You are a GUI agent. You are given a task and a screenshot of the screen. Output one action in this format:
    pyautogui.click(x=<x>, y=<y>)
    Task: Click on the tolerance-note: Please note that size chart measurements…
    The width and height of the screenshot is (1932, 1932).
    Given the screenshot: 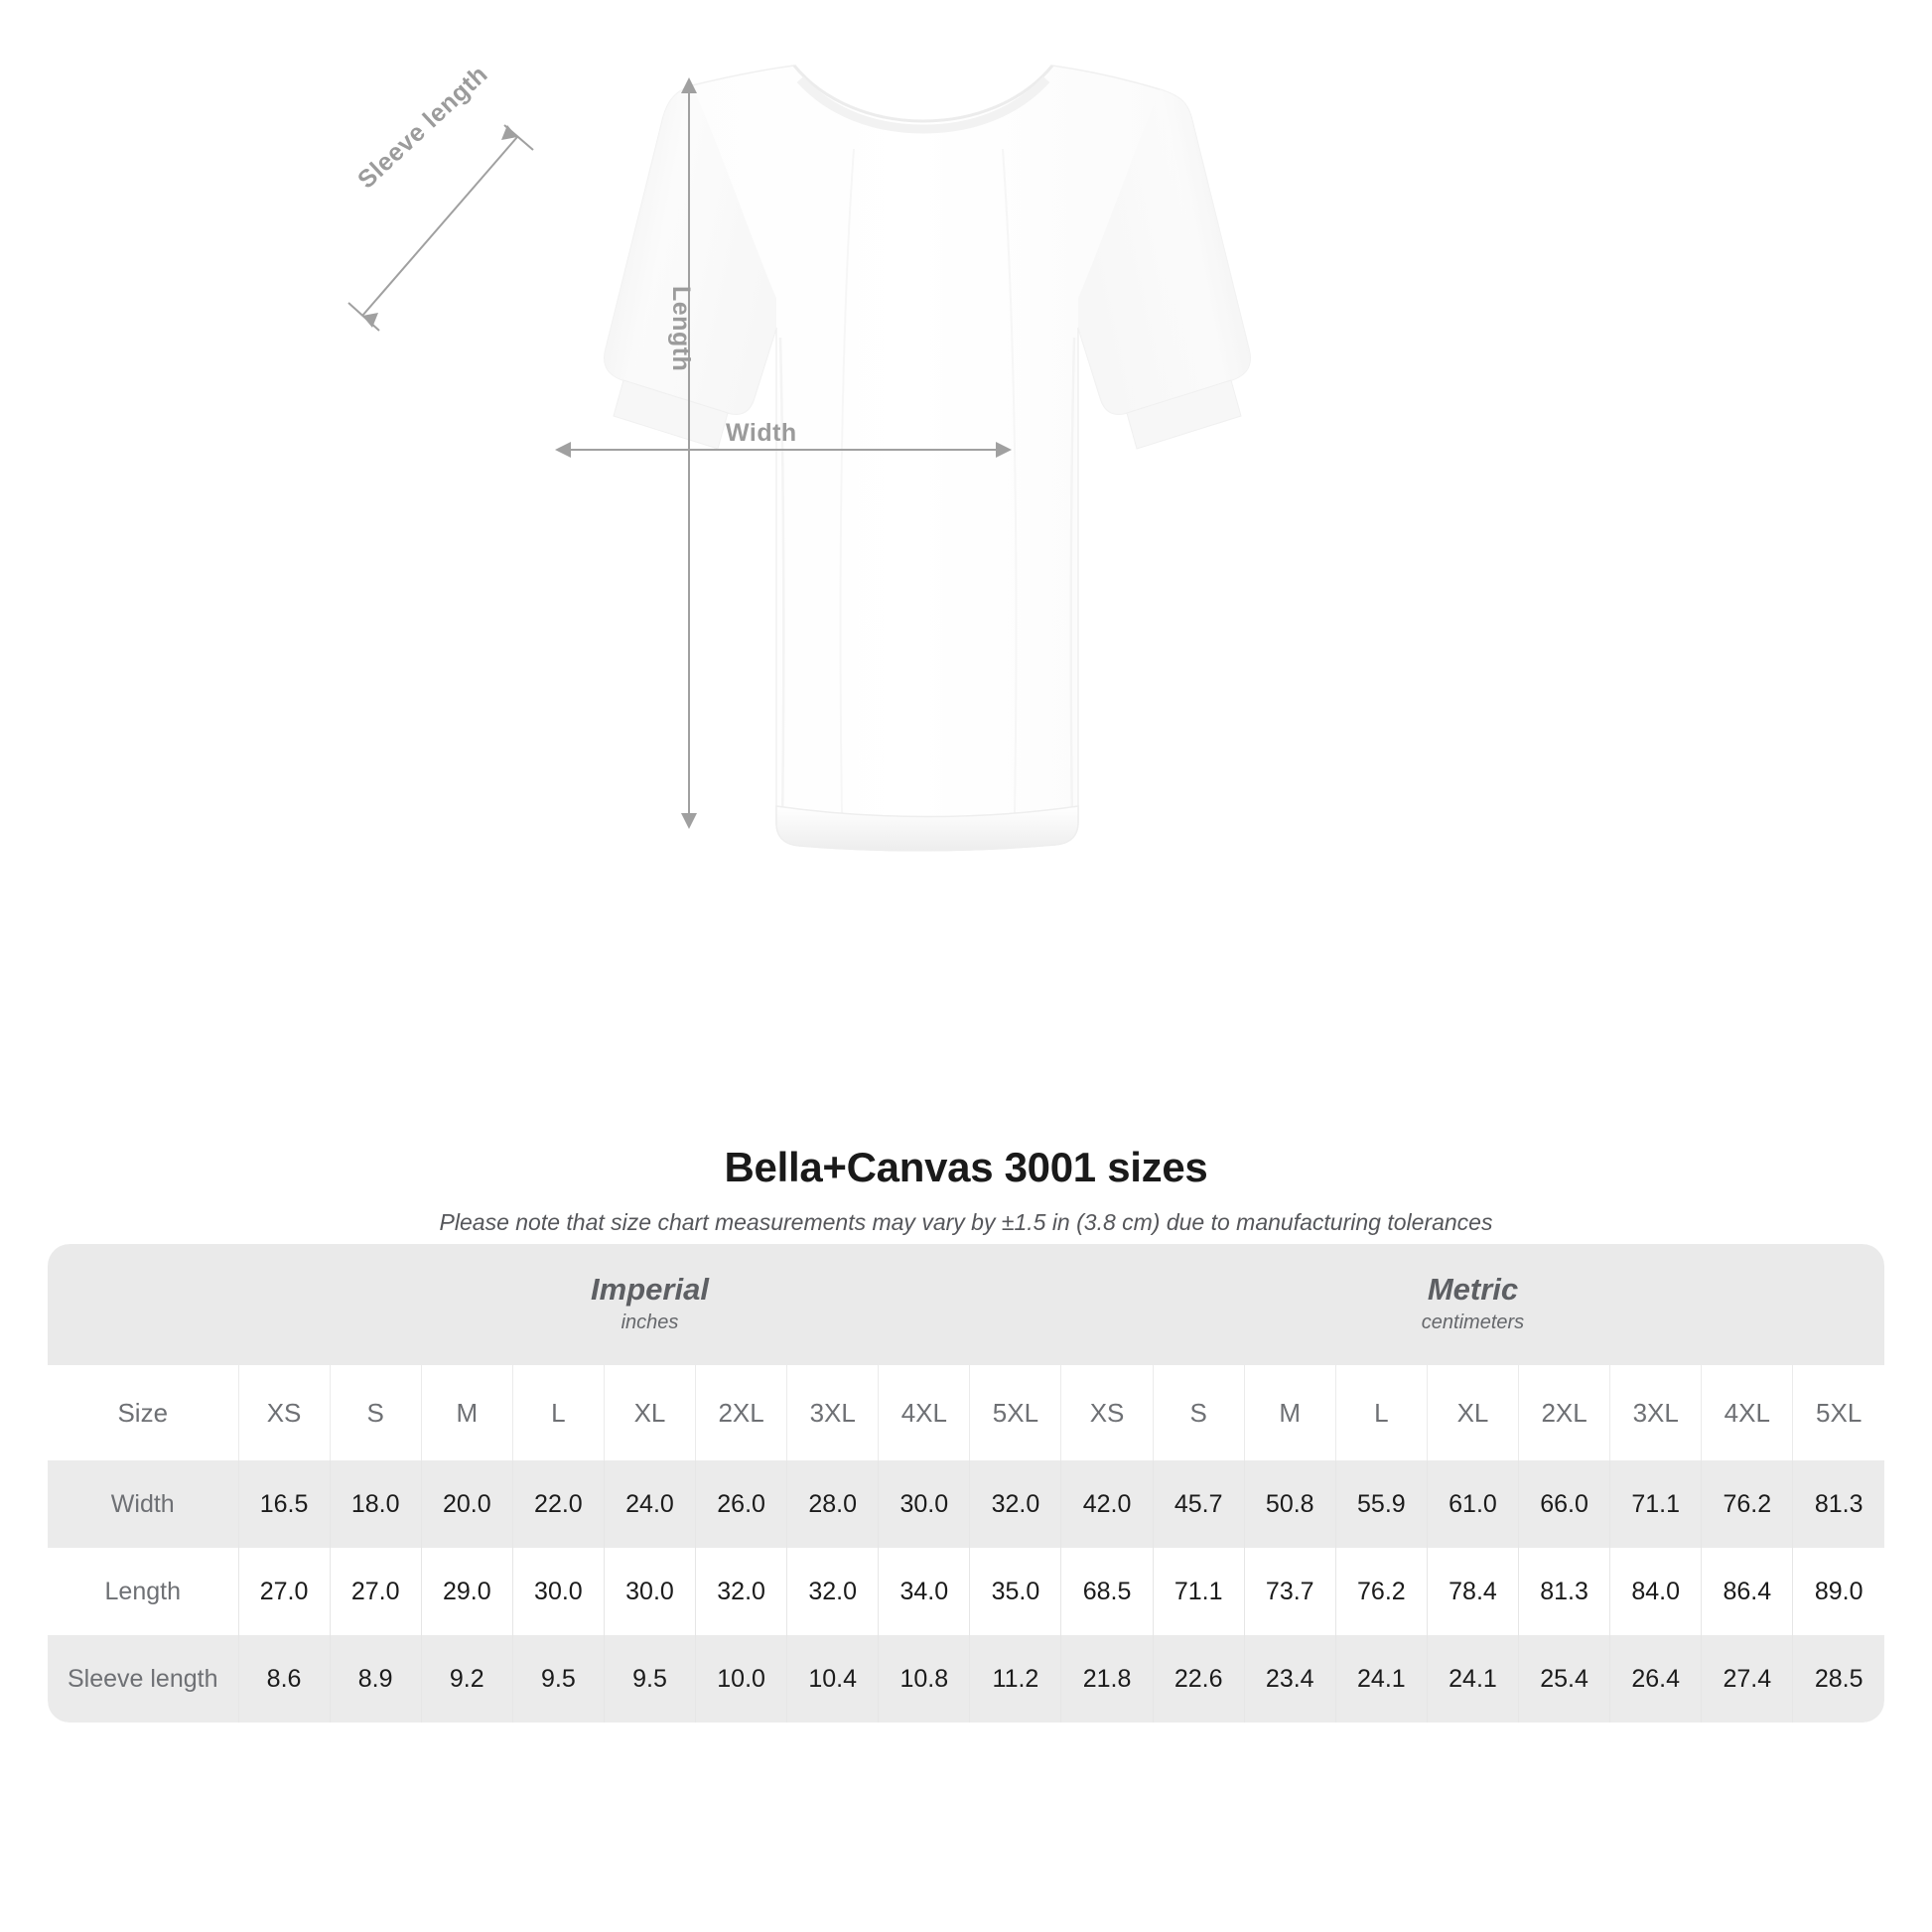 What is the action you would take?
    pyautogui.click(x=966, y=1222)
    